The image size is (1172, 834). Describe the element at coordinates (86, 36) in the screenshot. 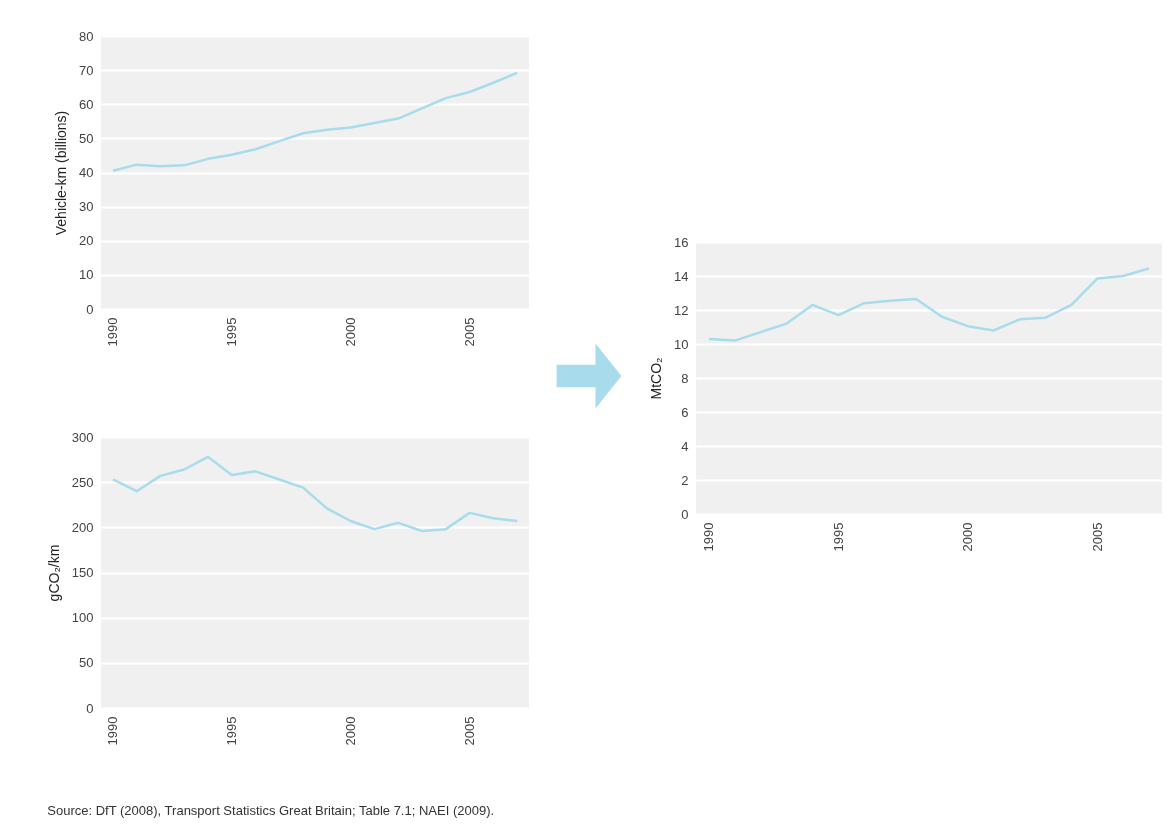

I see `y-tick-label: 80` at that location.